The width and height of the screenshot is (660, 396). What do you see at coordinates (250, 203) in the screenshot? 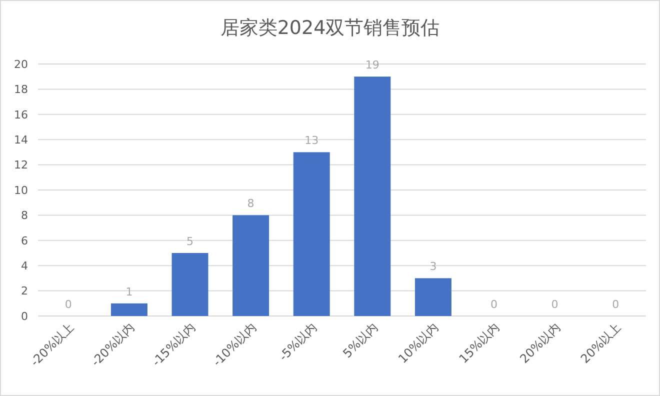
I see `data-label: 8` at bounding box center [250, 203].